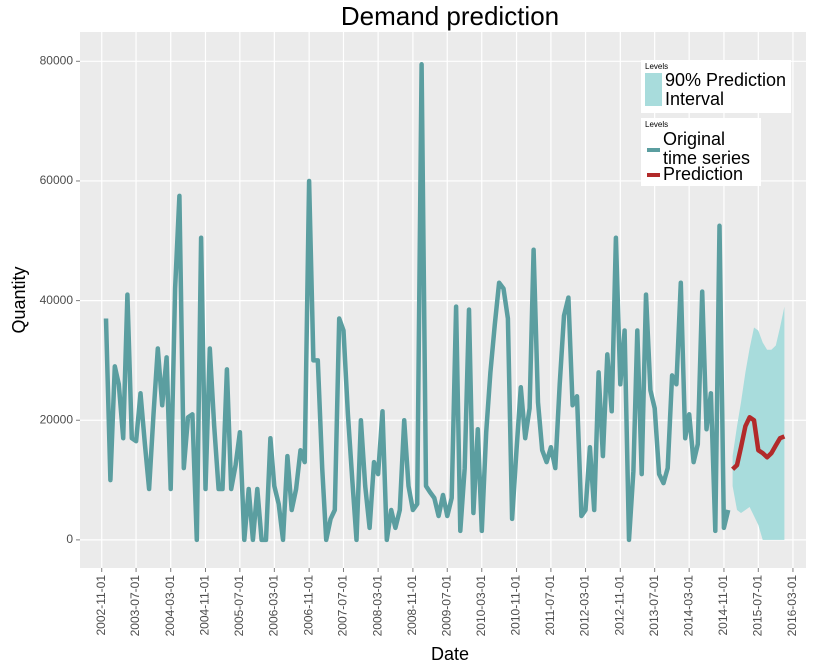  I want to click on y-tick-label: 20000, so click(57, 419).